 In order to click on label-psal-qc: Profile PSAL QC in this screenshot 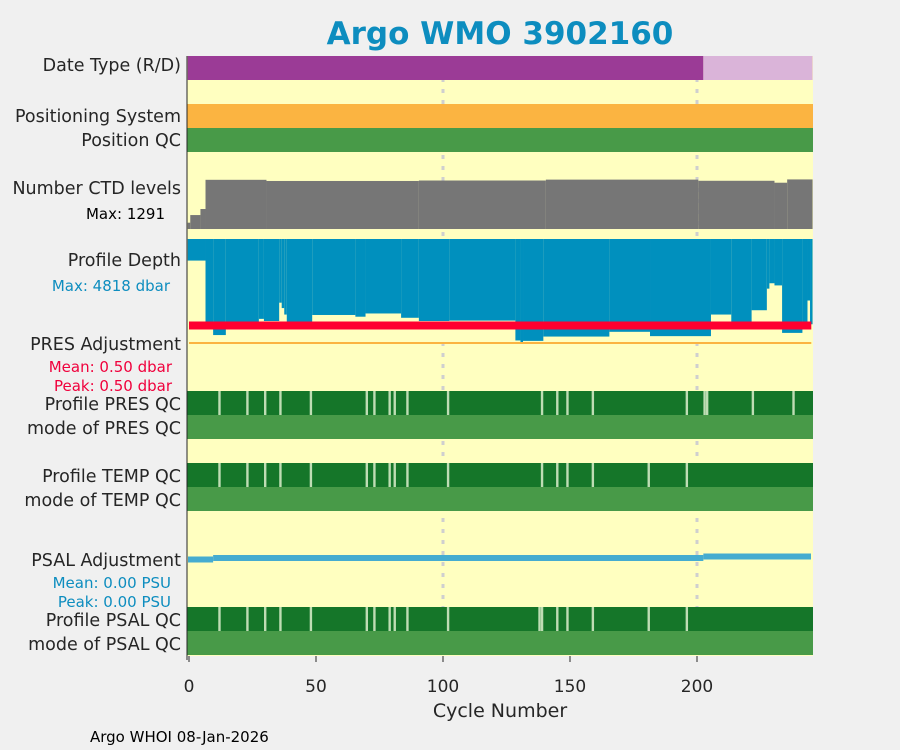, I will do `click(113, 621)`.